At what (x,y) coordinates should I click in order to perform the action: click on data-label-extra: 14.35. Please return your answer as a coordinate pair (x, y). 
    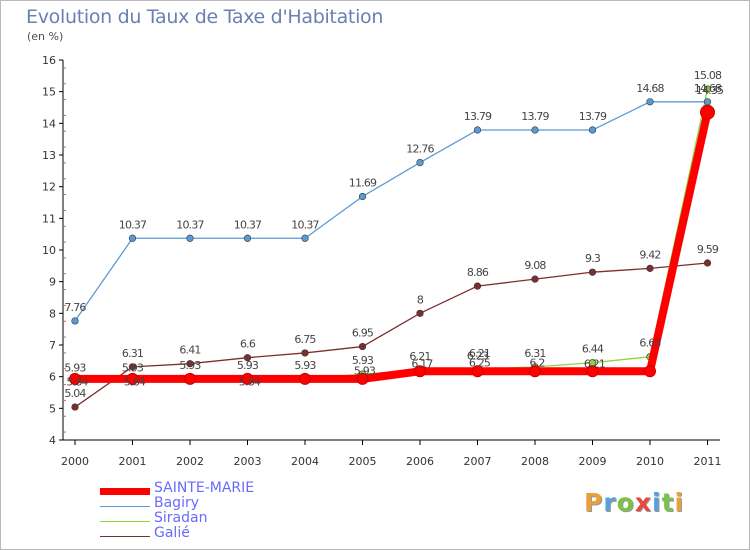
    Looking at the image, I should click on (710, 90).